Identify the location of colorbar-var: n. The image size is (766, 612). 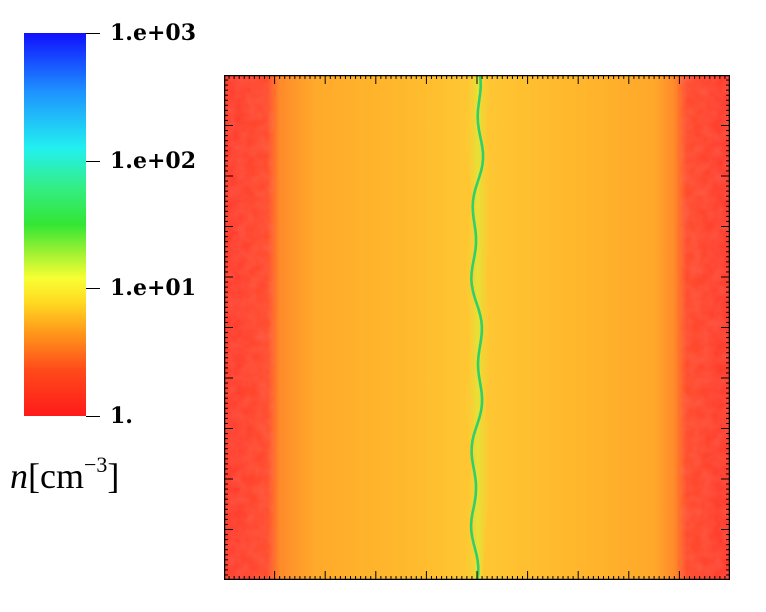
(19, 476).